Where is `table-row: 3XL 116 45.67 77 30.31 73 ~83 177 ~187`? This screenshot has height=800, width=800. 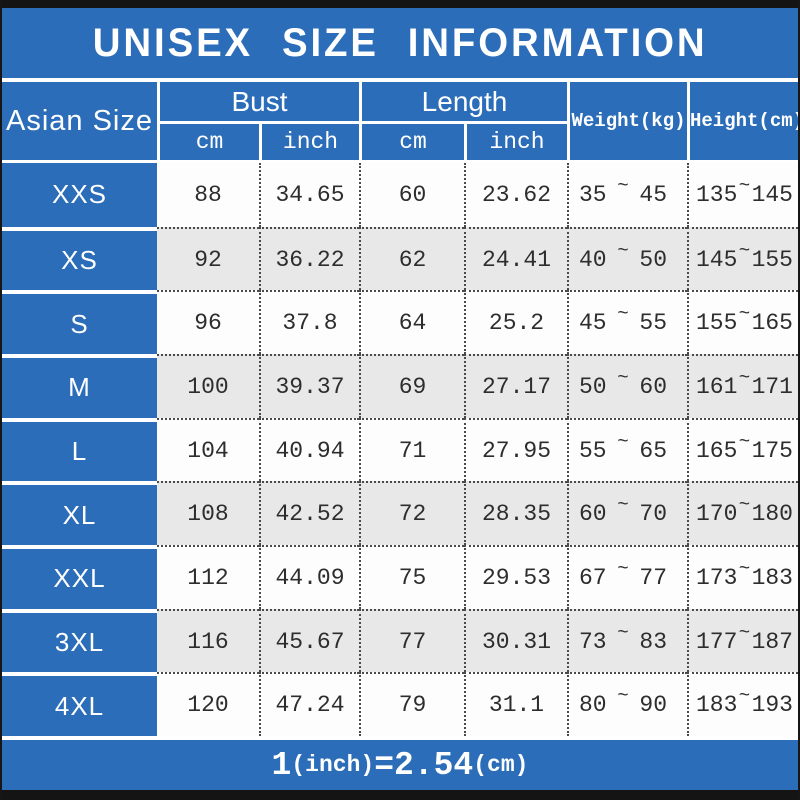 table-row: 3XL 116 45.67 77 30.31 73 ~83 177 ~187 is located at coordinates (400, 640).